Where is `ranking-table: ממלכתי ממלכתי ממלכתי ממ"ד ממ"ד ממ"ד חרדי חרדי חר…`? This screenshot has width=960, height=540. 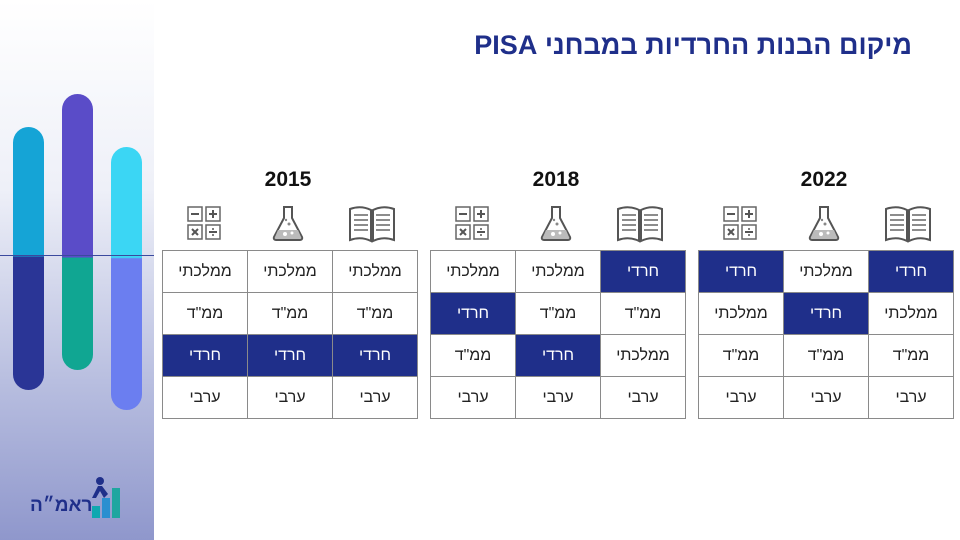 ranking-table: ממלכתי ממלכתי ממלכתי ממ"ד ממ"ד ממ"ד חרדי חרדי חר… is located at coordinates (290, 334).